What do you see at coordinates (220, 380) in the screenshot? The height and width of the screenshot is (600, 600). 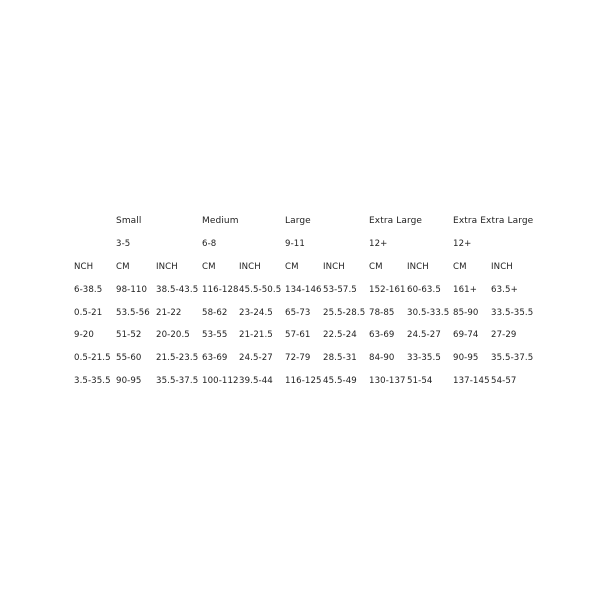 I see `measurement-cell: 100-112` at bounding box center [220, 380].